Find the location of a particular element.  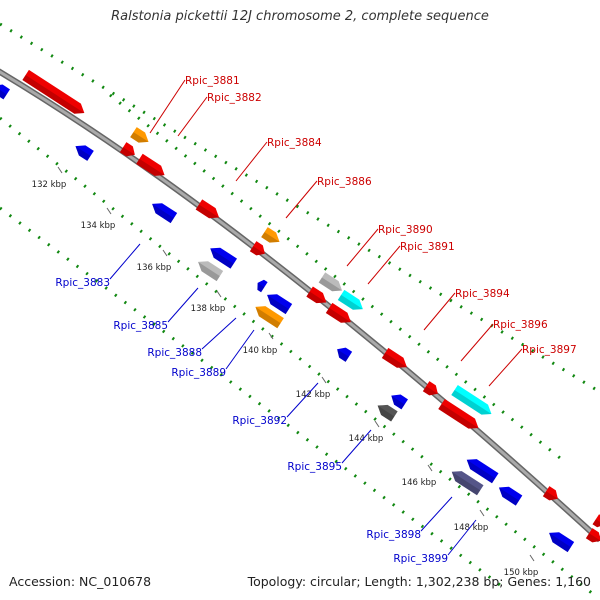

gene-label-rpic-3886: Rpic_3886 is located at coordinates (344, 182).